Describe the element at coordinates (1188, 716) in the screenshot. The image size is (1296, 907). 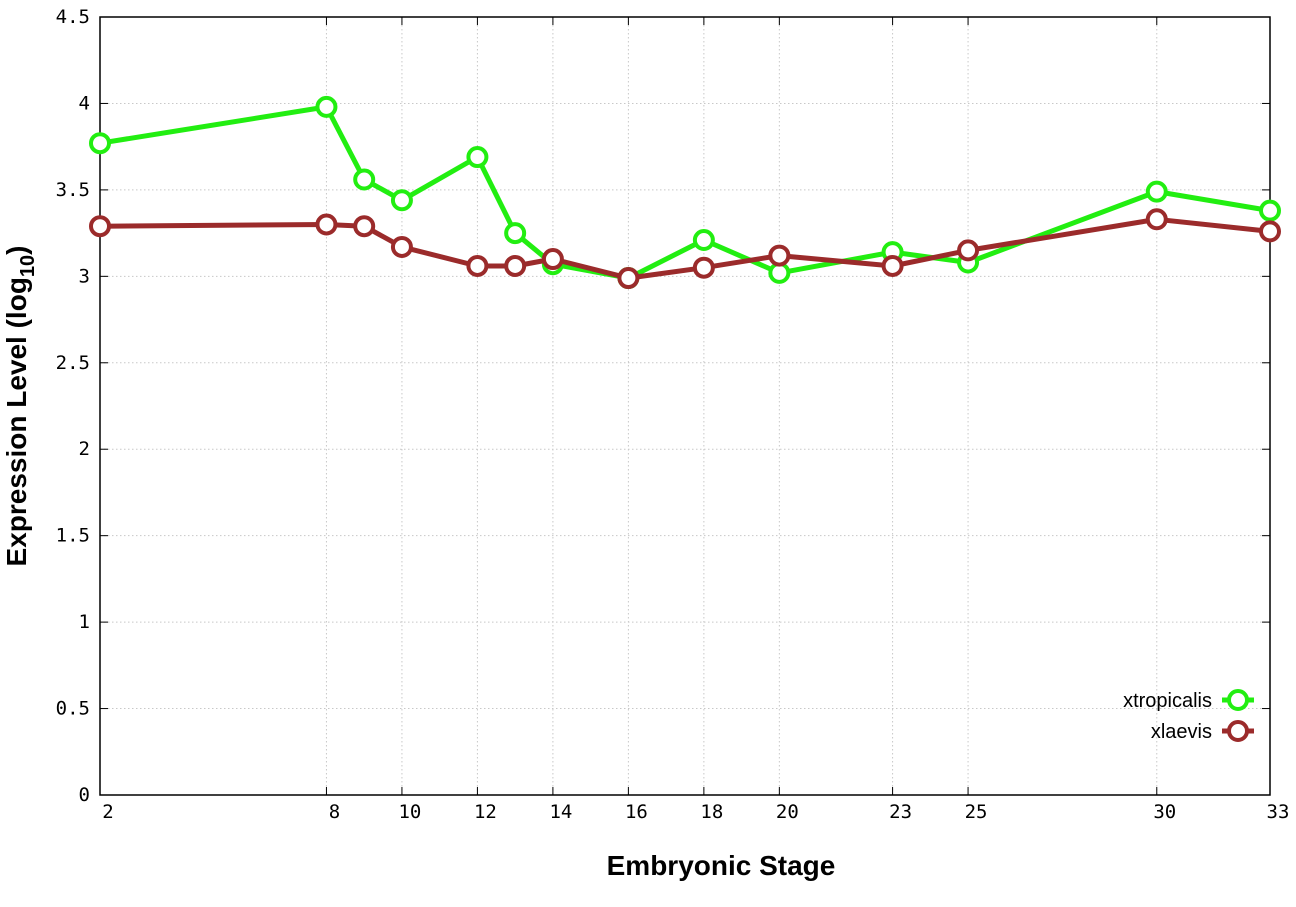
I see `legend: xtropicalis xlaevis` at that location.